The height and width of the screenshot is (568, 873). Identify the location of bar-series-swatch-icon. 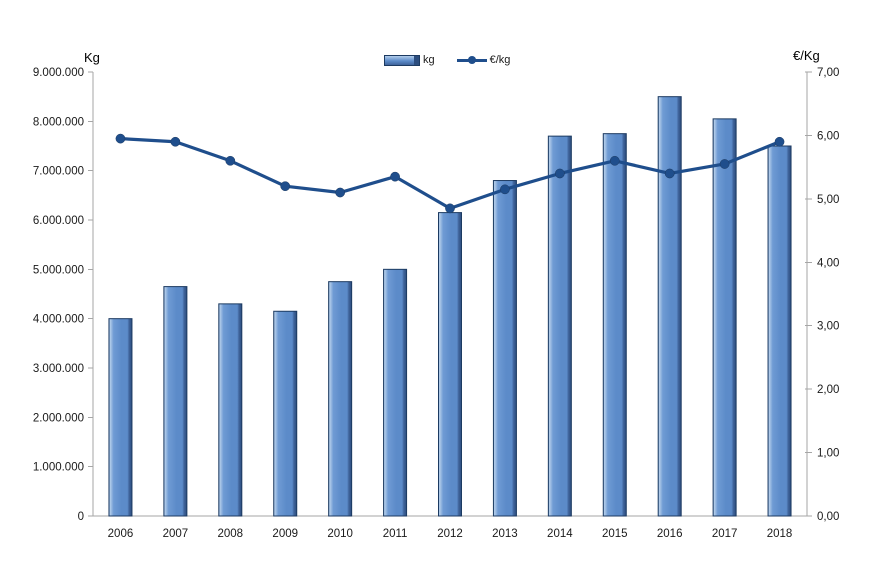
(402, 60).